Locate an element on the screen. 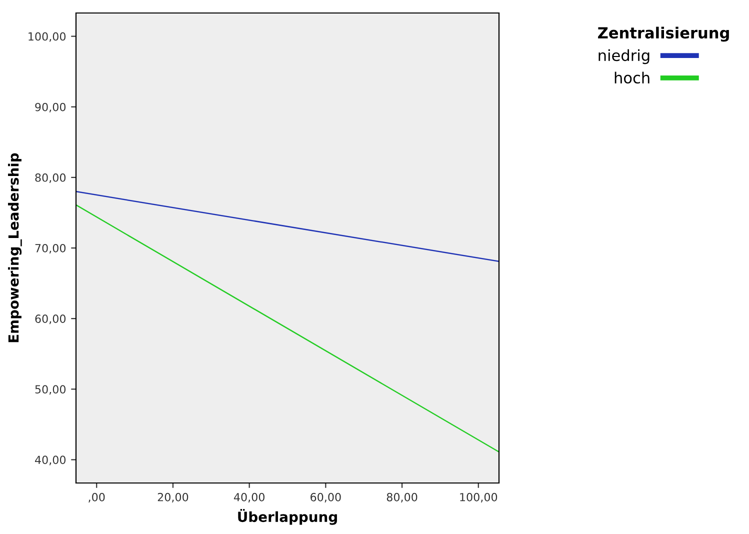 This screenshot has height=534, width=749. legend-label: niedrig is located at coordinates (624, 56).